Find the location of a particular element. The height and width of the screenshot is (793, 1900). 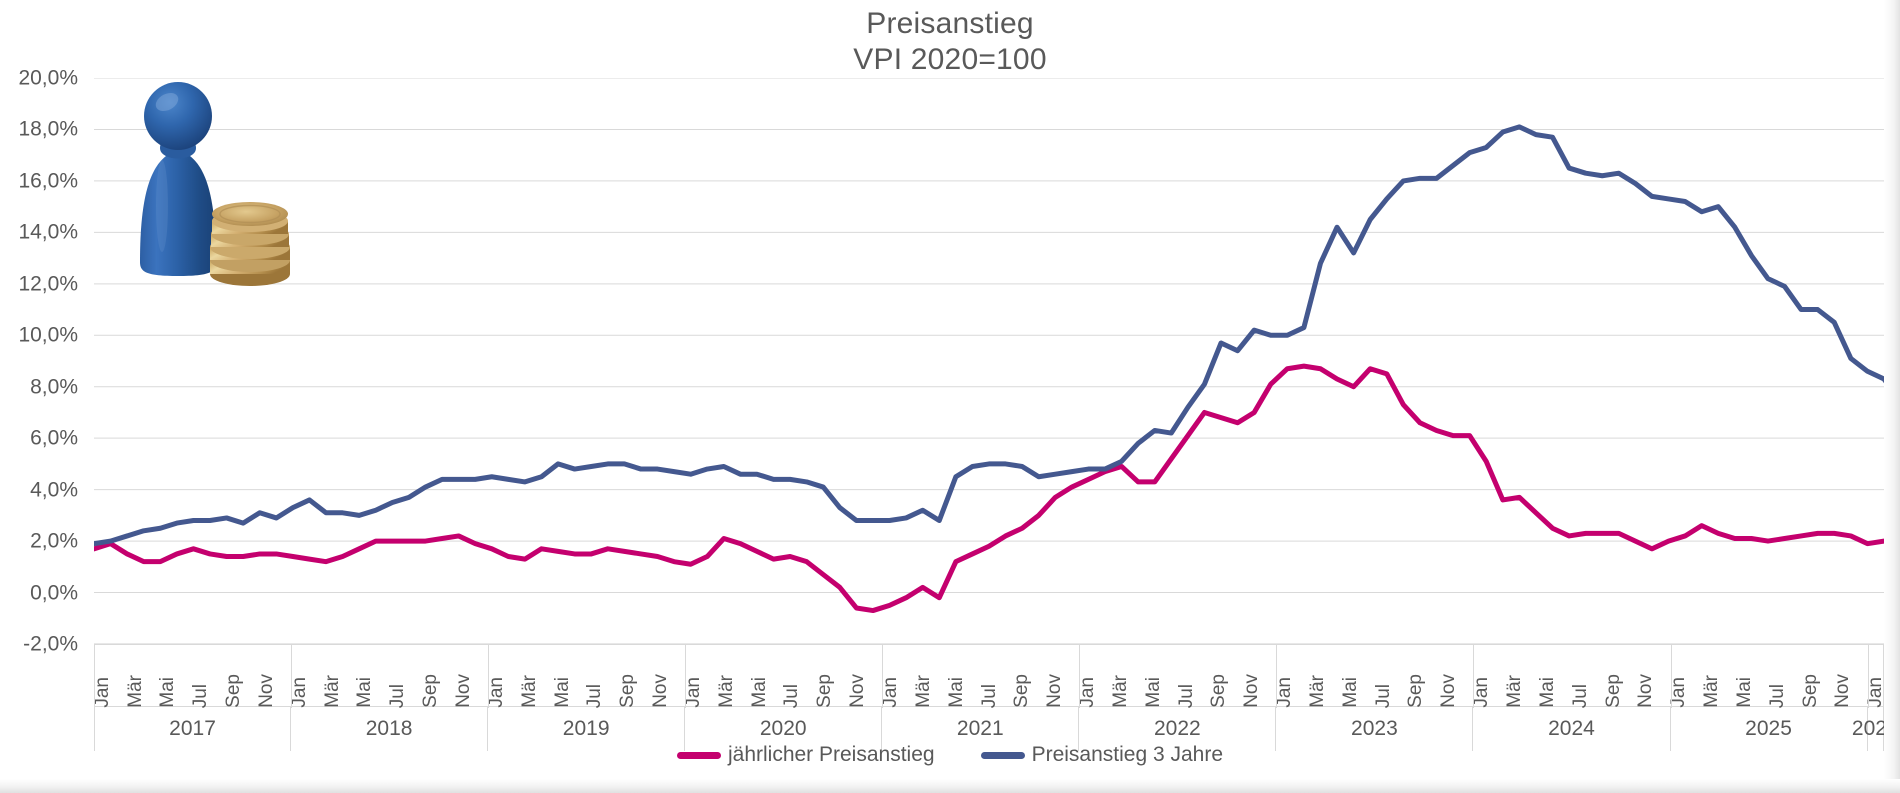

x-axis-year-label: 2022 is located at coordinates (1178, 729).